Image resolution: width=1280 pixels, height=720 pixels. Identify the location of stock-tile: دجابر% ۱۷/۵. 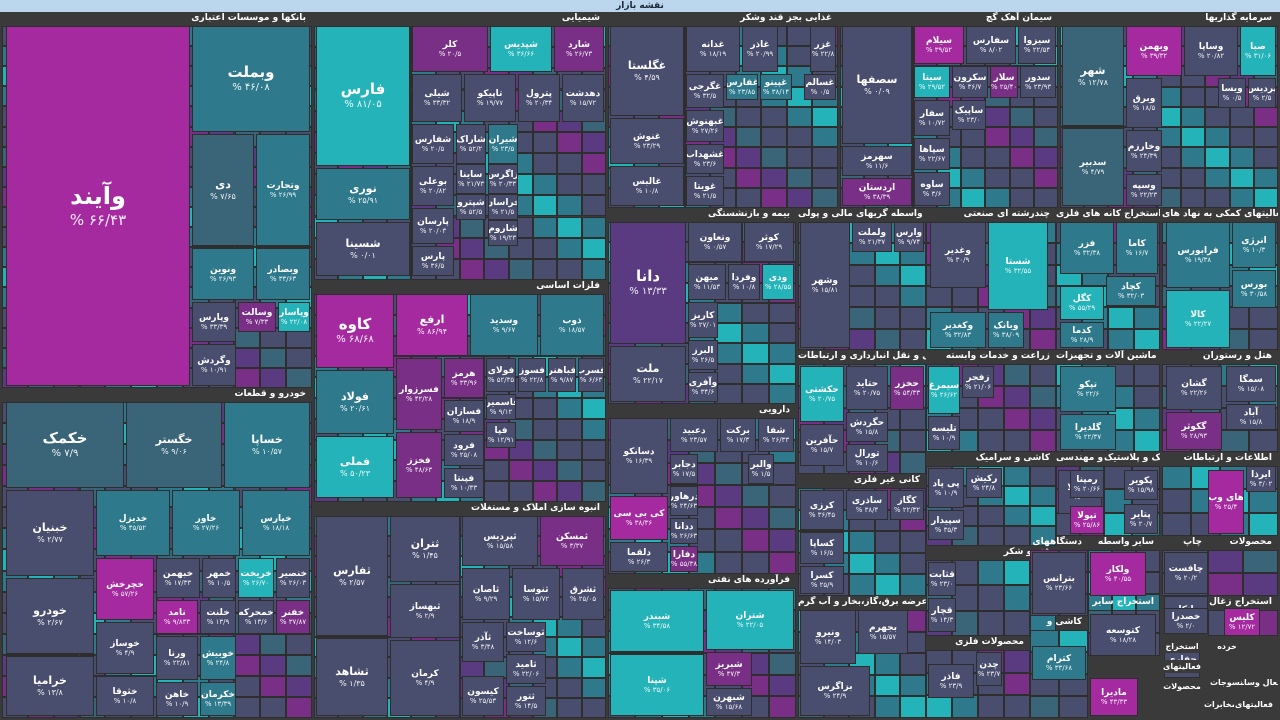
(684, 469).